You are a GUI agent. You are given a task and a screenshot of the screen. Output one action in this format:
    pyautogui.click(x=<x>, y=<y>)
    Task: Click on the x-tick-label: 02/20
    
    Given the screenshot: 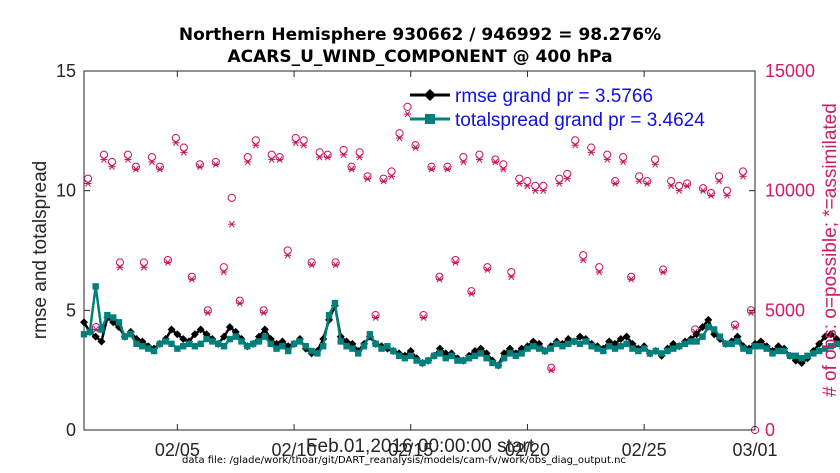 What is the action you would take?
    pyautogui.click(x=527, y=450)
    